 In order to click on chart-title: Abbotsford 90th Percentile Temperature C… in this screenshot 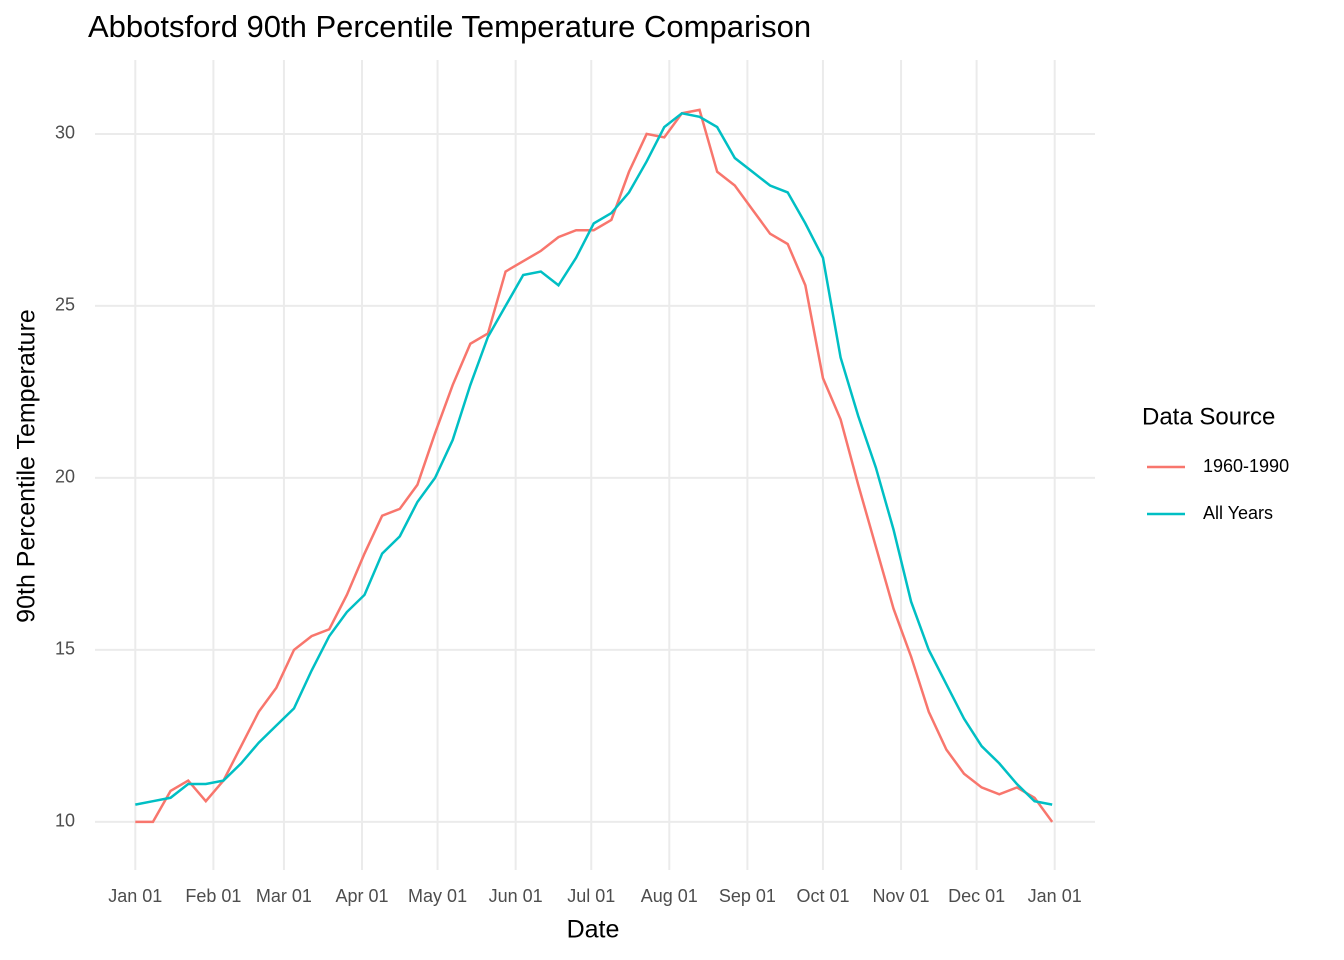, I will do `click(449, 26)`.